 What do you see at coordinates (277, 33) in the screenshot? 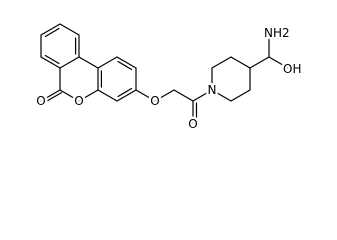
I see `atom-label: NH2` at bounding box center [277, 33].